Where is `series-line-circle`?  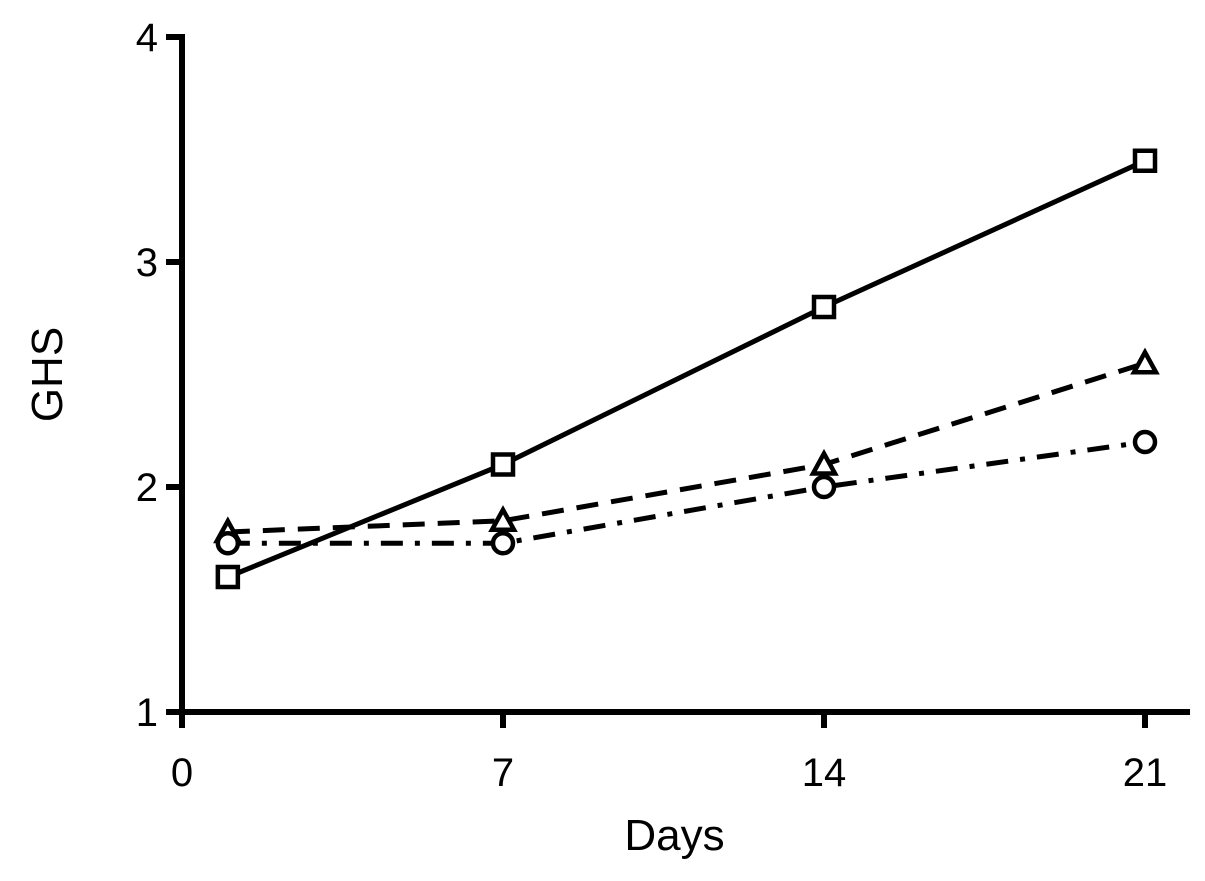 series-line-circle is located at coordinates (686, 492).